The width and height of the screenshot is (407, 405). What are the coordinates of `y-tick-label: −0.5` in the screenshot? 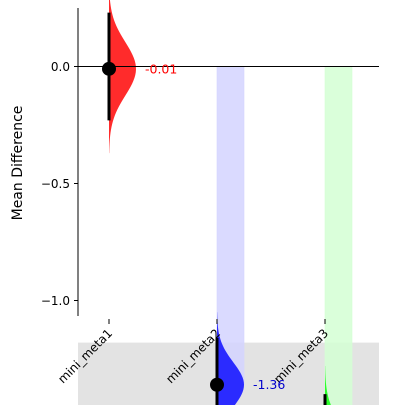 It's located at (55, 184).